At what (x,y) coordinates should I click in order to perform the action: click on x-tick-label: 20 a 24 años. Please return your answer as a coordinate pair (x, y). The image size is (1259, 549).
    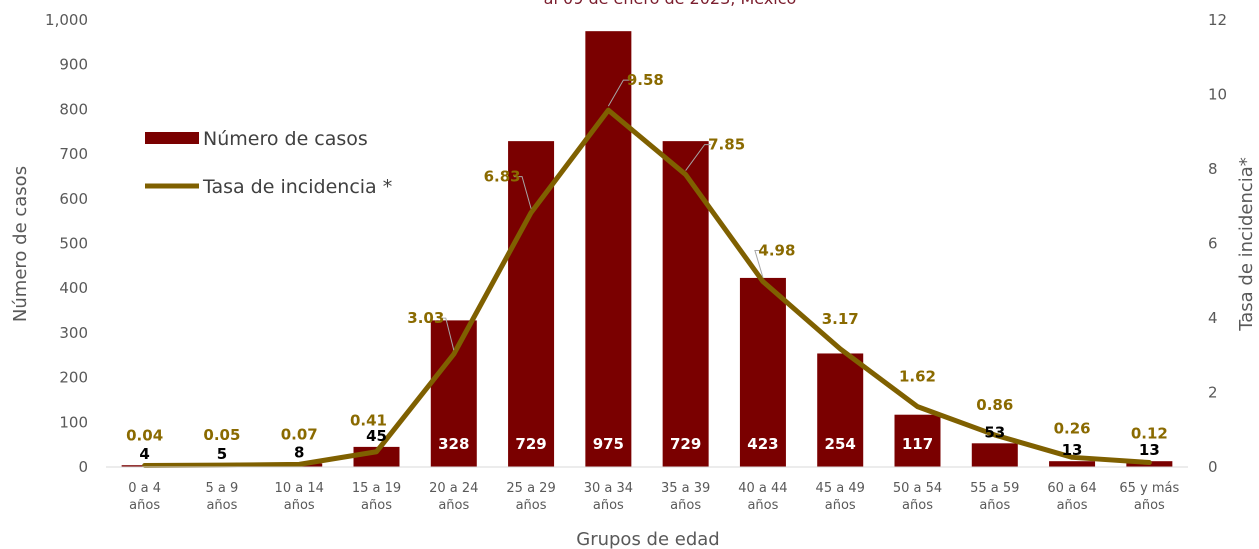
    Looking at the image, I should click on (453, 497).